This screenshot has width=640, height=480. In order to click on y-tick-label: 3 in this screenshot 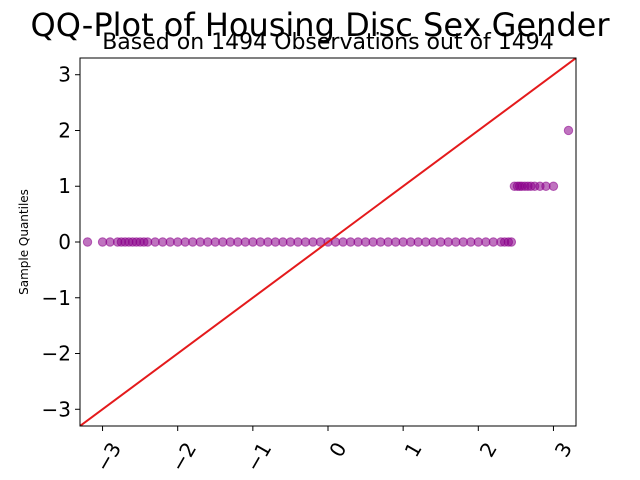, I will do `click(64, 75)`.